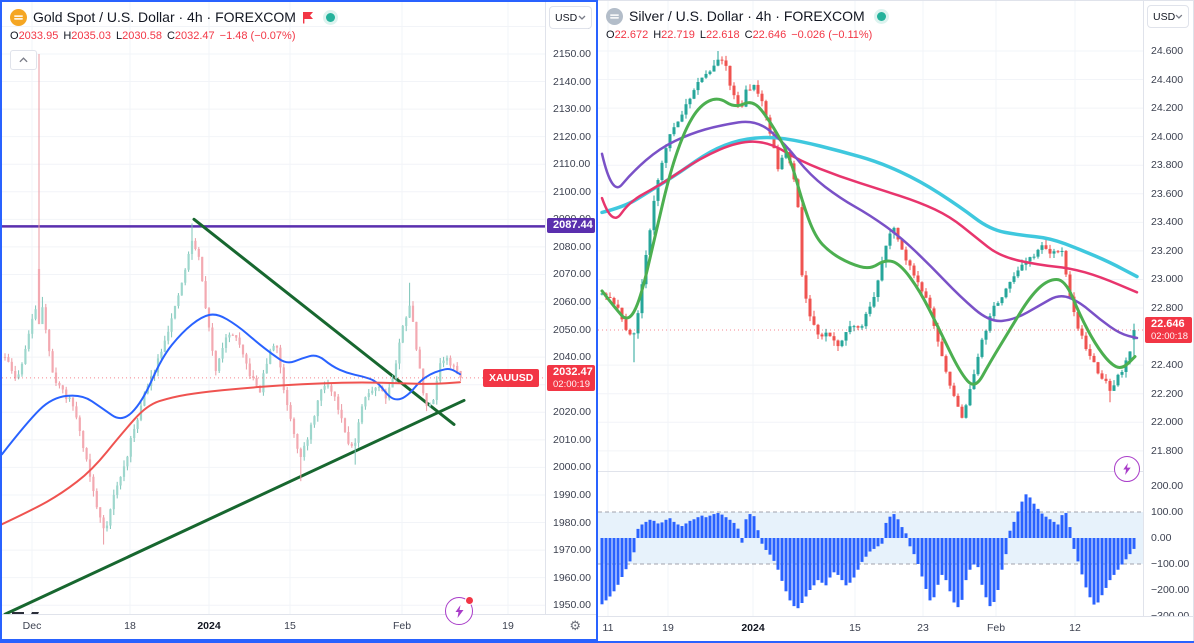 This screenshot has width=1194, height=643. I want to click on gold-coin-icon, so click(18, 17).